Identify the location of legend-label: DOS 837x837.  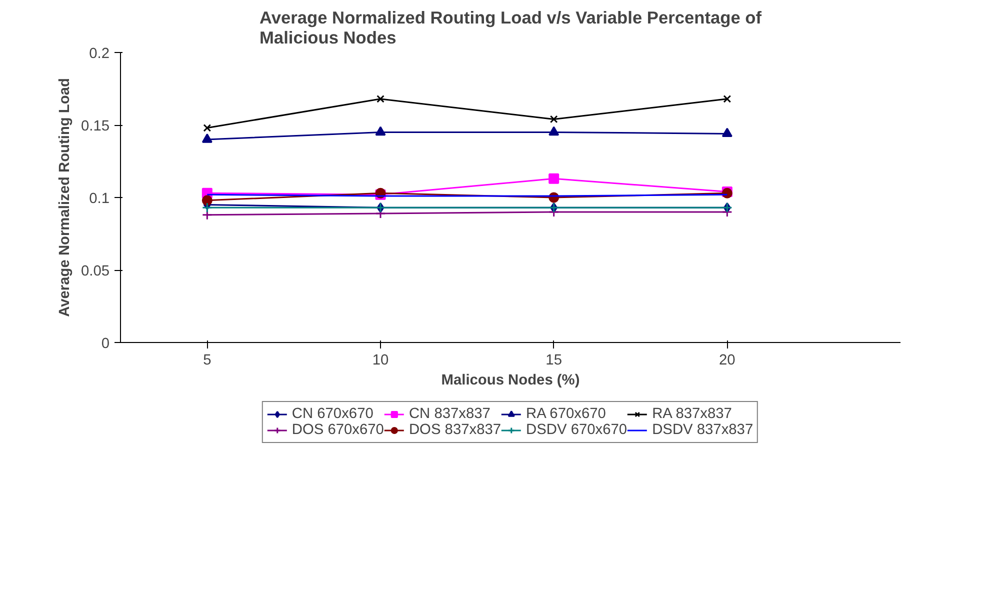
(455, 430).